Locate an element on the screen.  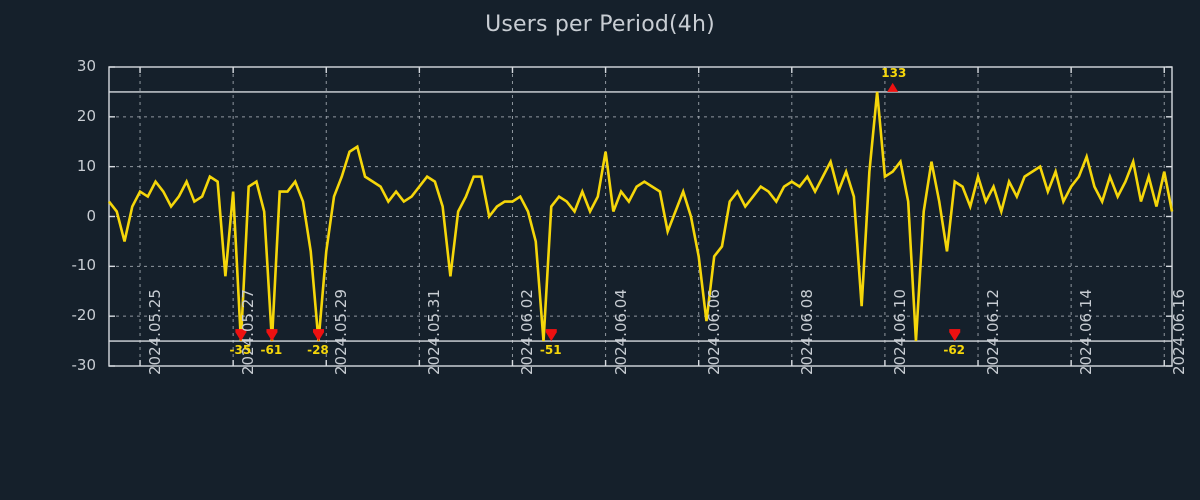
y-axis-tick-label: 0 is located at coordinates (91, 215).